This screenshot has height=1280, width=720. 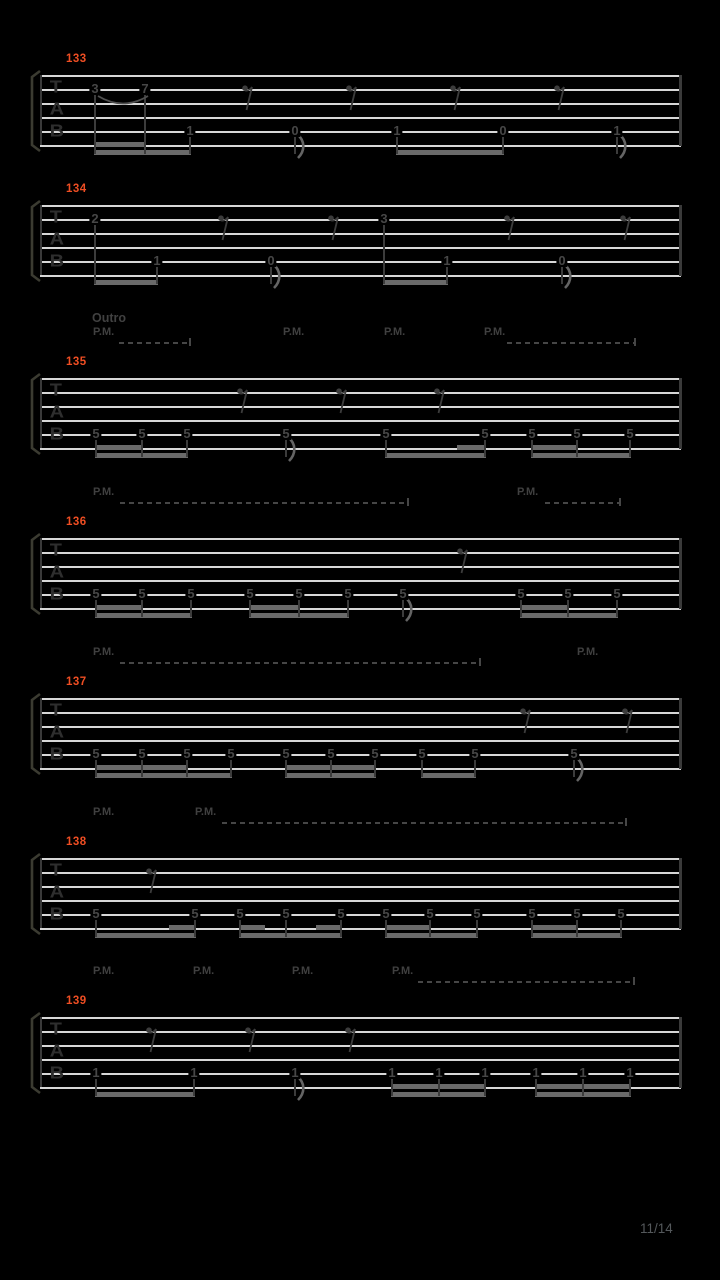 What do you see at coordinates (76, 362) in the screenshot?
I see `measure-number: 135` at bounding box center [76, 362].